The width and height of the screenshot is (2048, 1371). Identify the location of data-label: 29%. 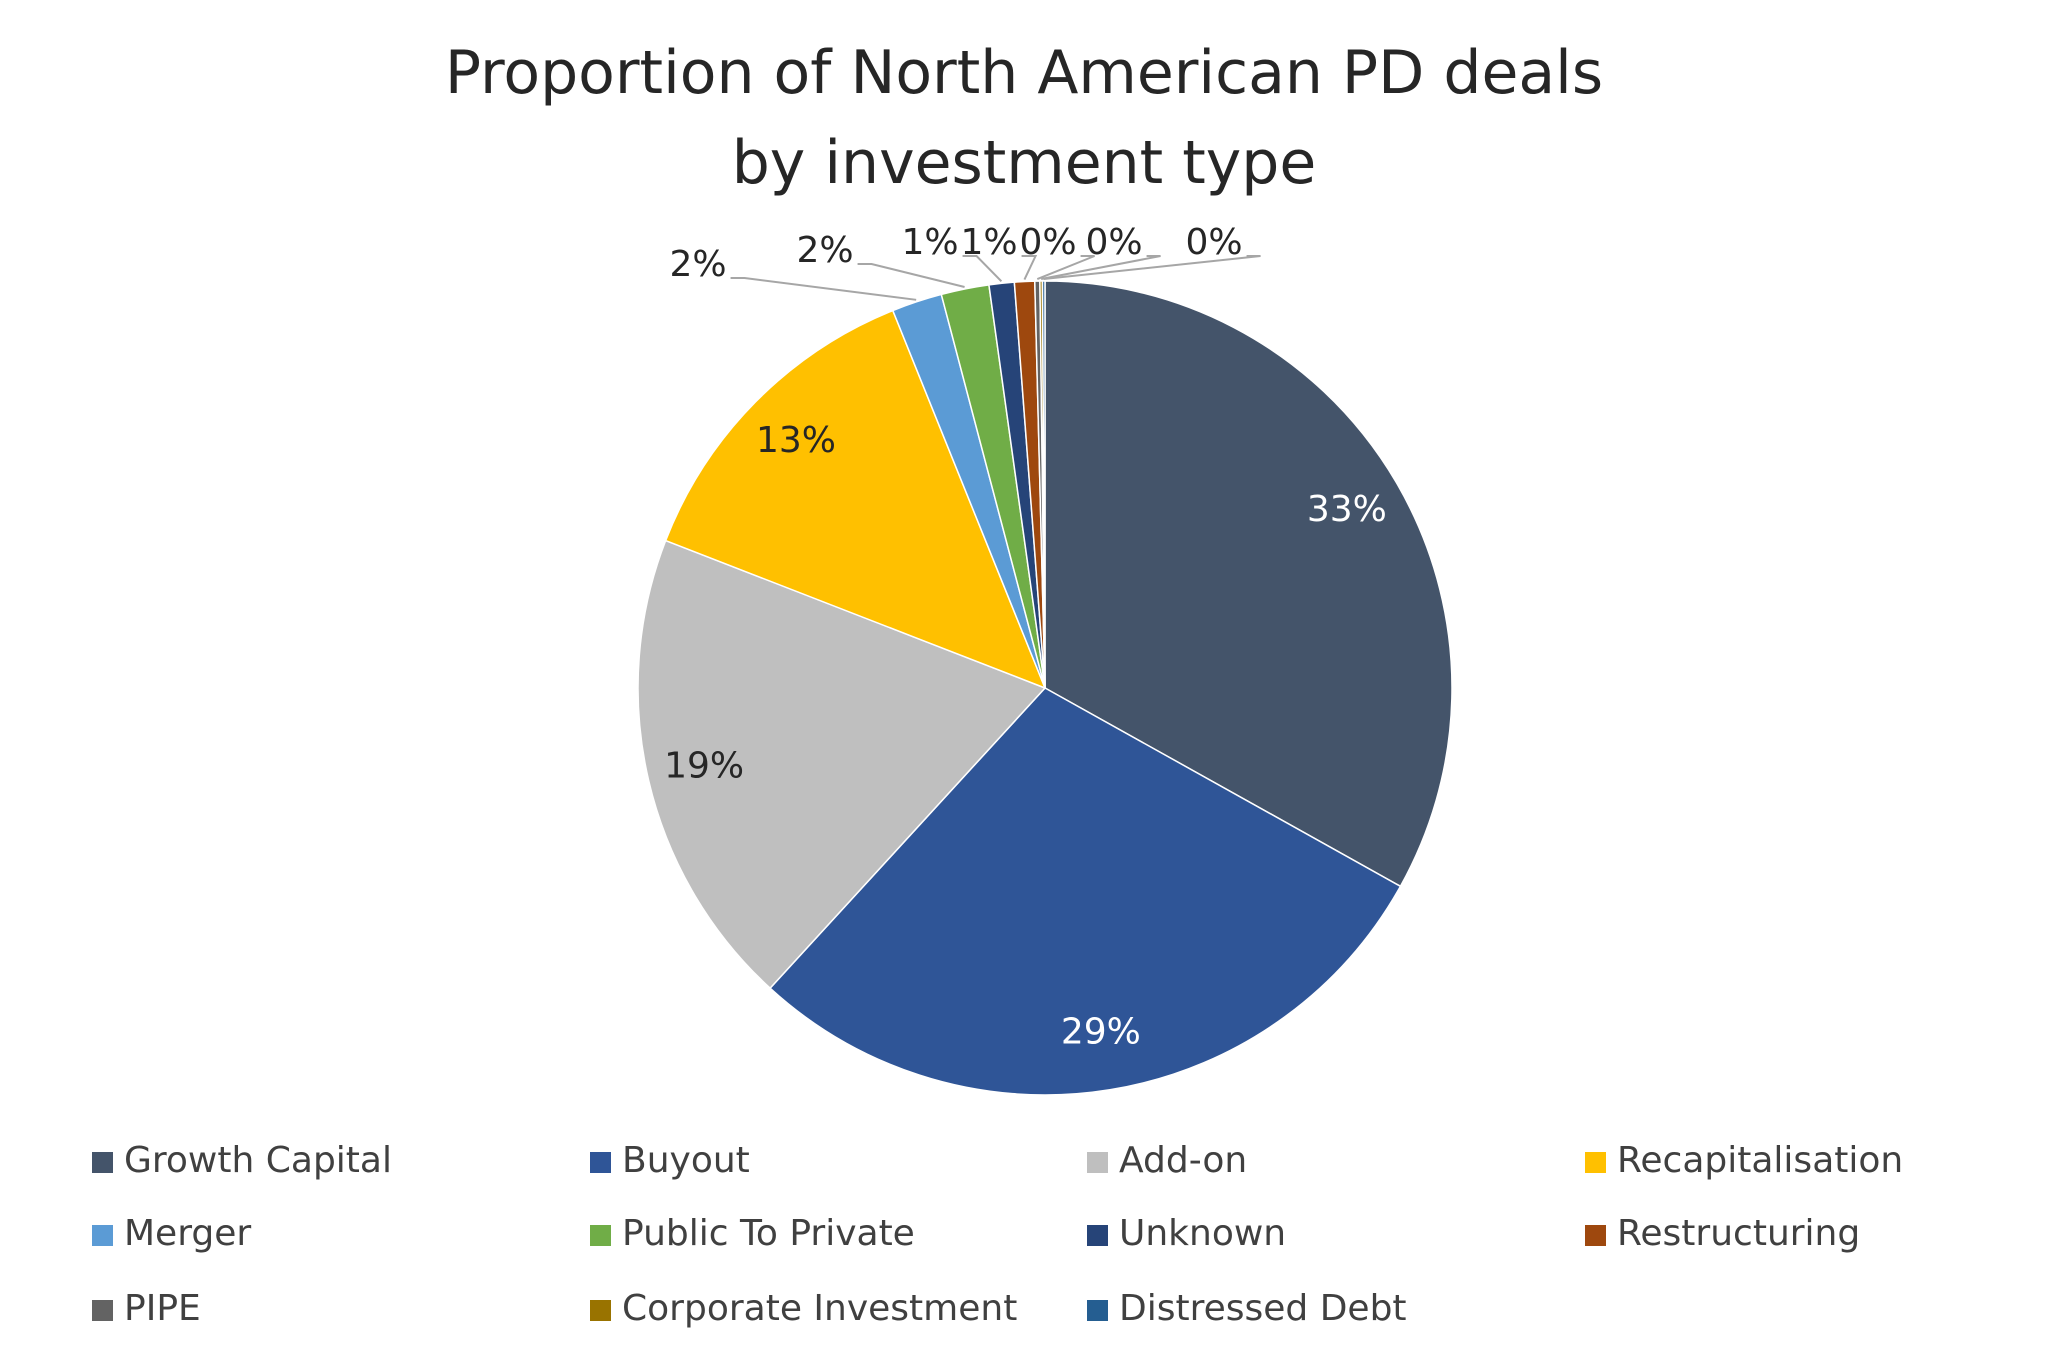
(1101, 1032).